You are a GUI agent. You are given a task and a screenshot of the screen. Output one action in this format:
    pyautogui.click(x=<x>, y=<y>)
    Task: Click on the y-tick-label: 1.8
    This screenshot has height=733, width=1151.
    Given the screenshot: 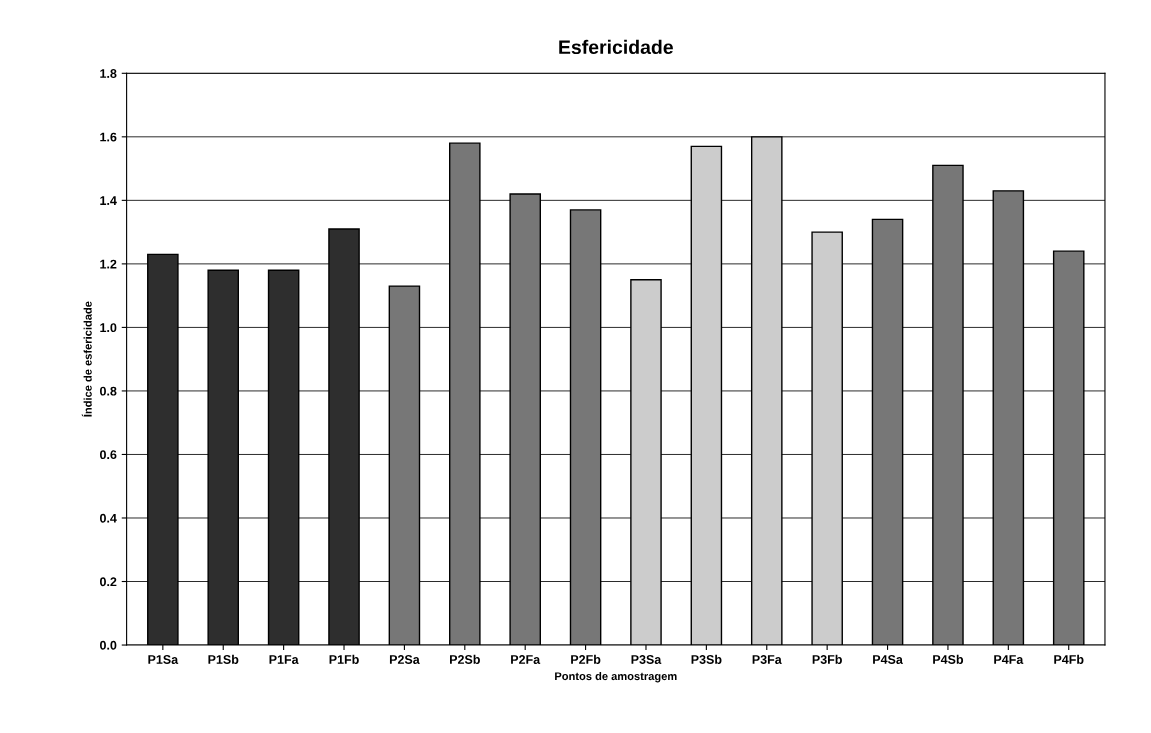 What is the action you would take?
    pyautogui.click(x=108, y=73)
    